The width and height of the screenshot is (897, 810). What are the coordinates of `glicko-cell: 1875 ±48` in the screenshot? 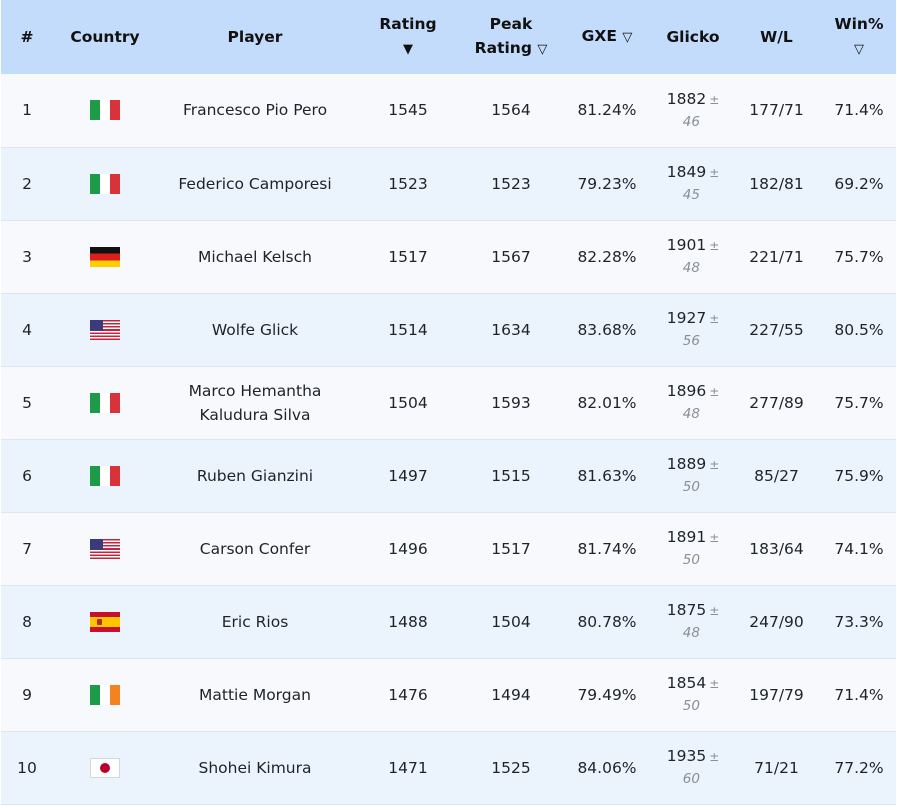 It's located at (693, 621).